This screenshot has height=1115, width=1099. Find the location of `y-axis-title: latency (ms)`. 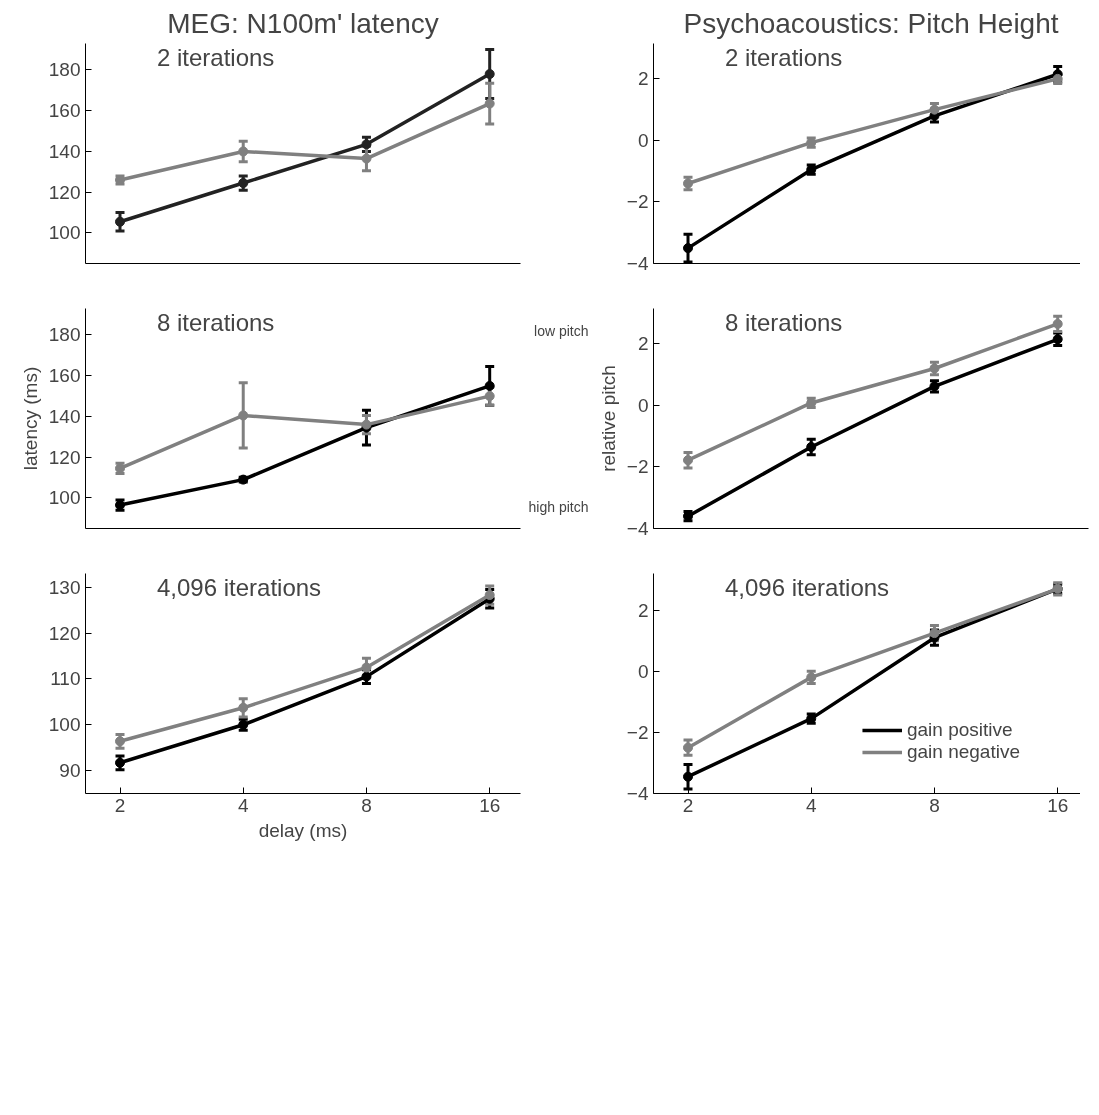

y-axis-title: latency (ms) is located at coordinates (30, 418).